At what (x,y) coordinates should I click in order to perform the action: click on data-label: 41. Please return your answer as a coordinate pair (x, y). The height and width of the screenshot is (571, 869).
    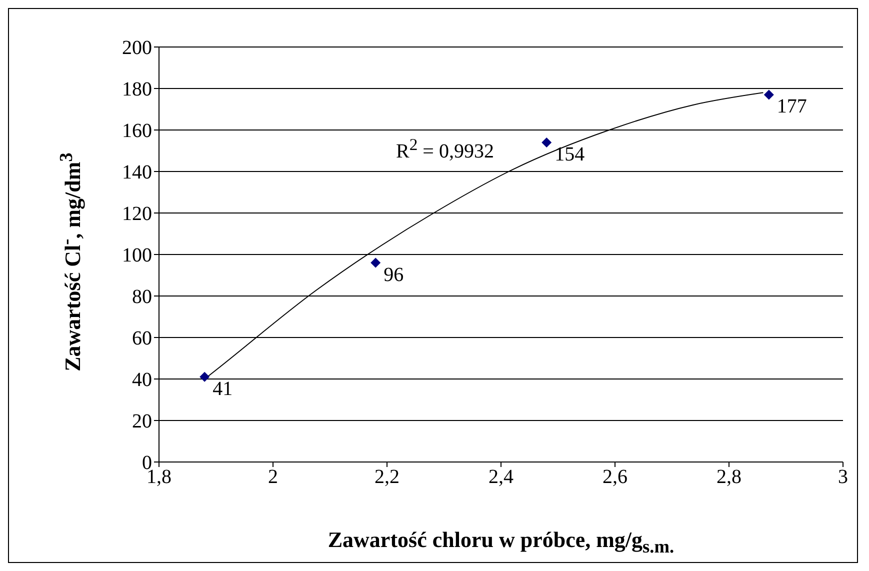
    Looking at the image, I should click on (222, 389).